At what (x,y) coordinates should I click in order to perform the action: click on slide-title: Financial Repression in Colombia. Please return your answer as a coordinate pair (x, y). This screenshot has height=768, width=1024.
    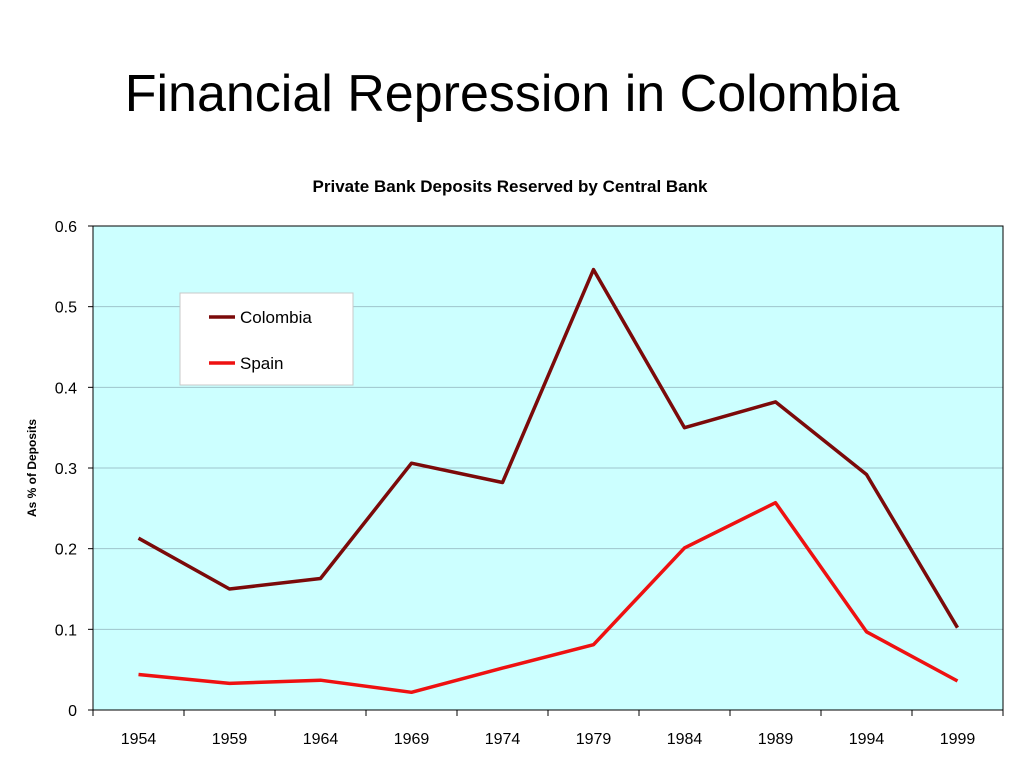
    Looking at the image, I should click on (512, 94).